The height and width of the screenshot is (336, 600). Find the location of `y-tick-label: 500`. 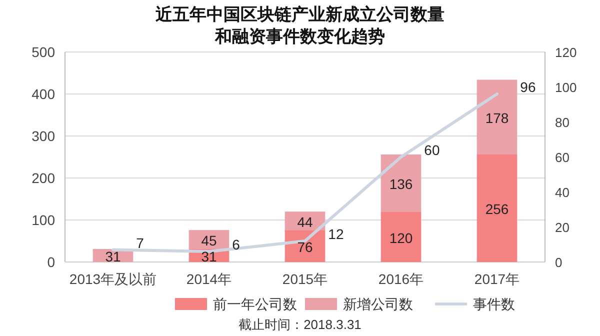

y-tick-label: 500 is located at coordinates (44, 52).